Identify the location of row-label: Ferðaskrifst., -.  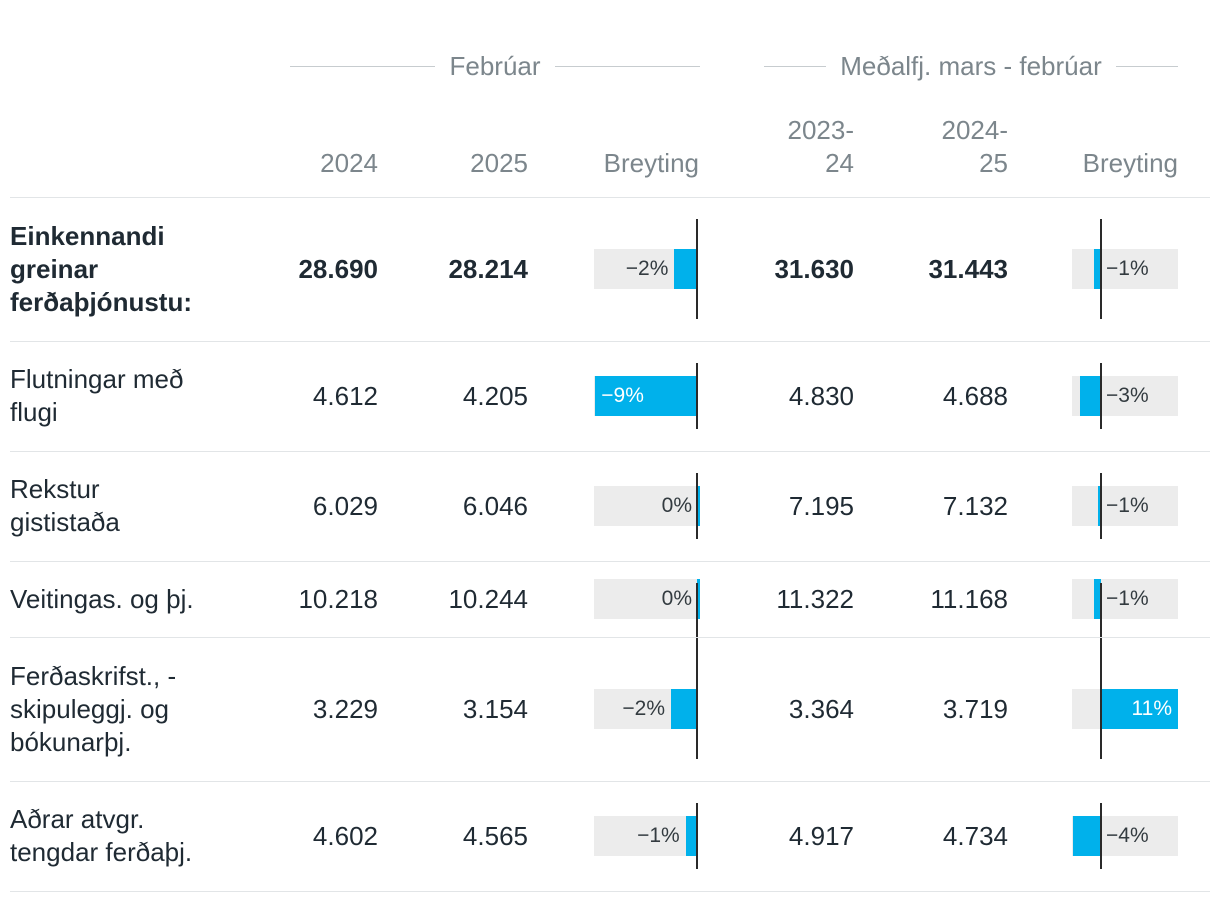
(93, 675).